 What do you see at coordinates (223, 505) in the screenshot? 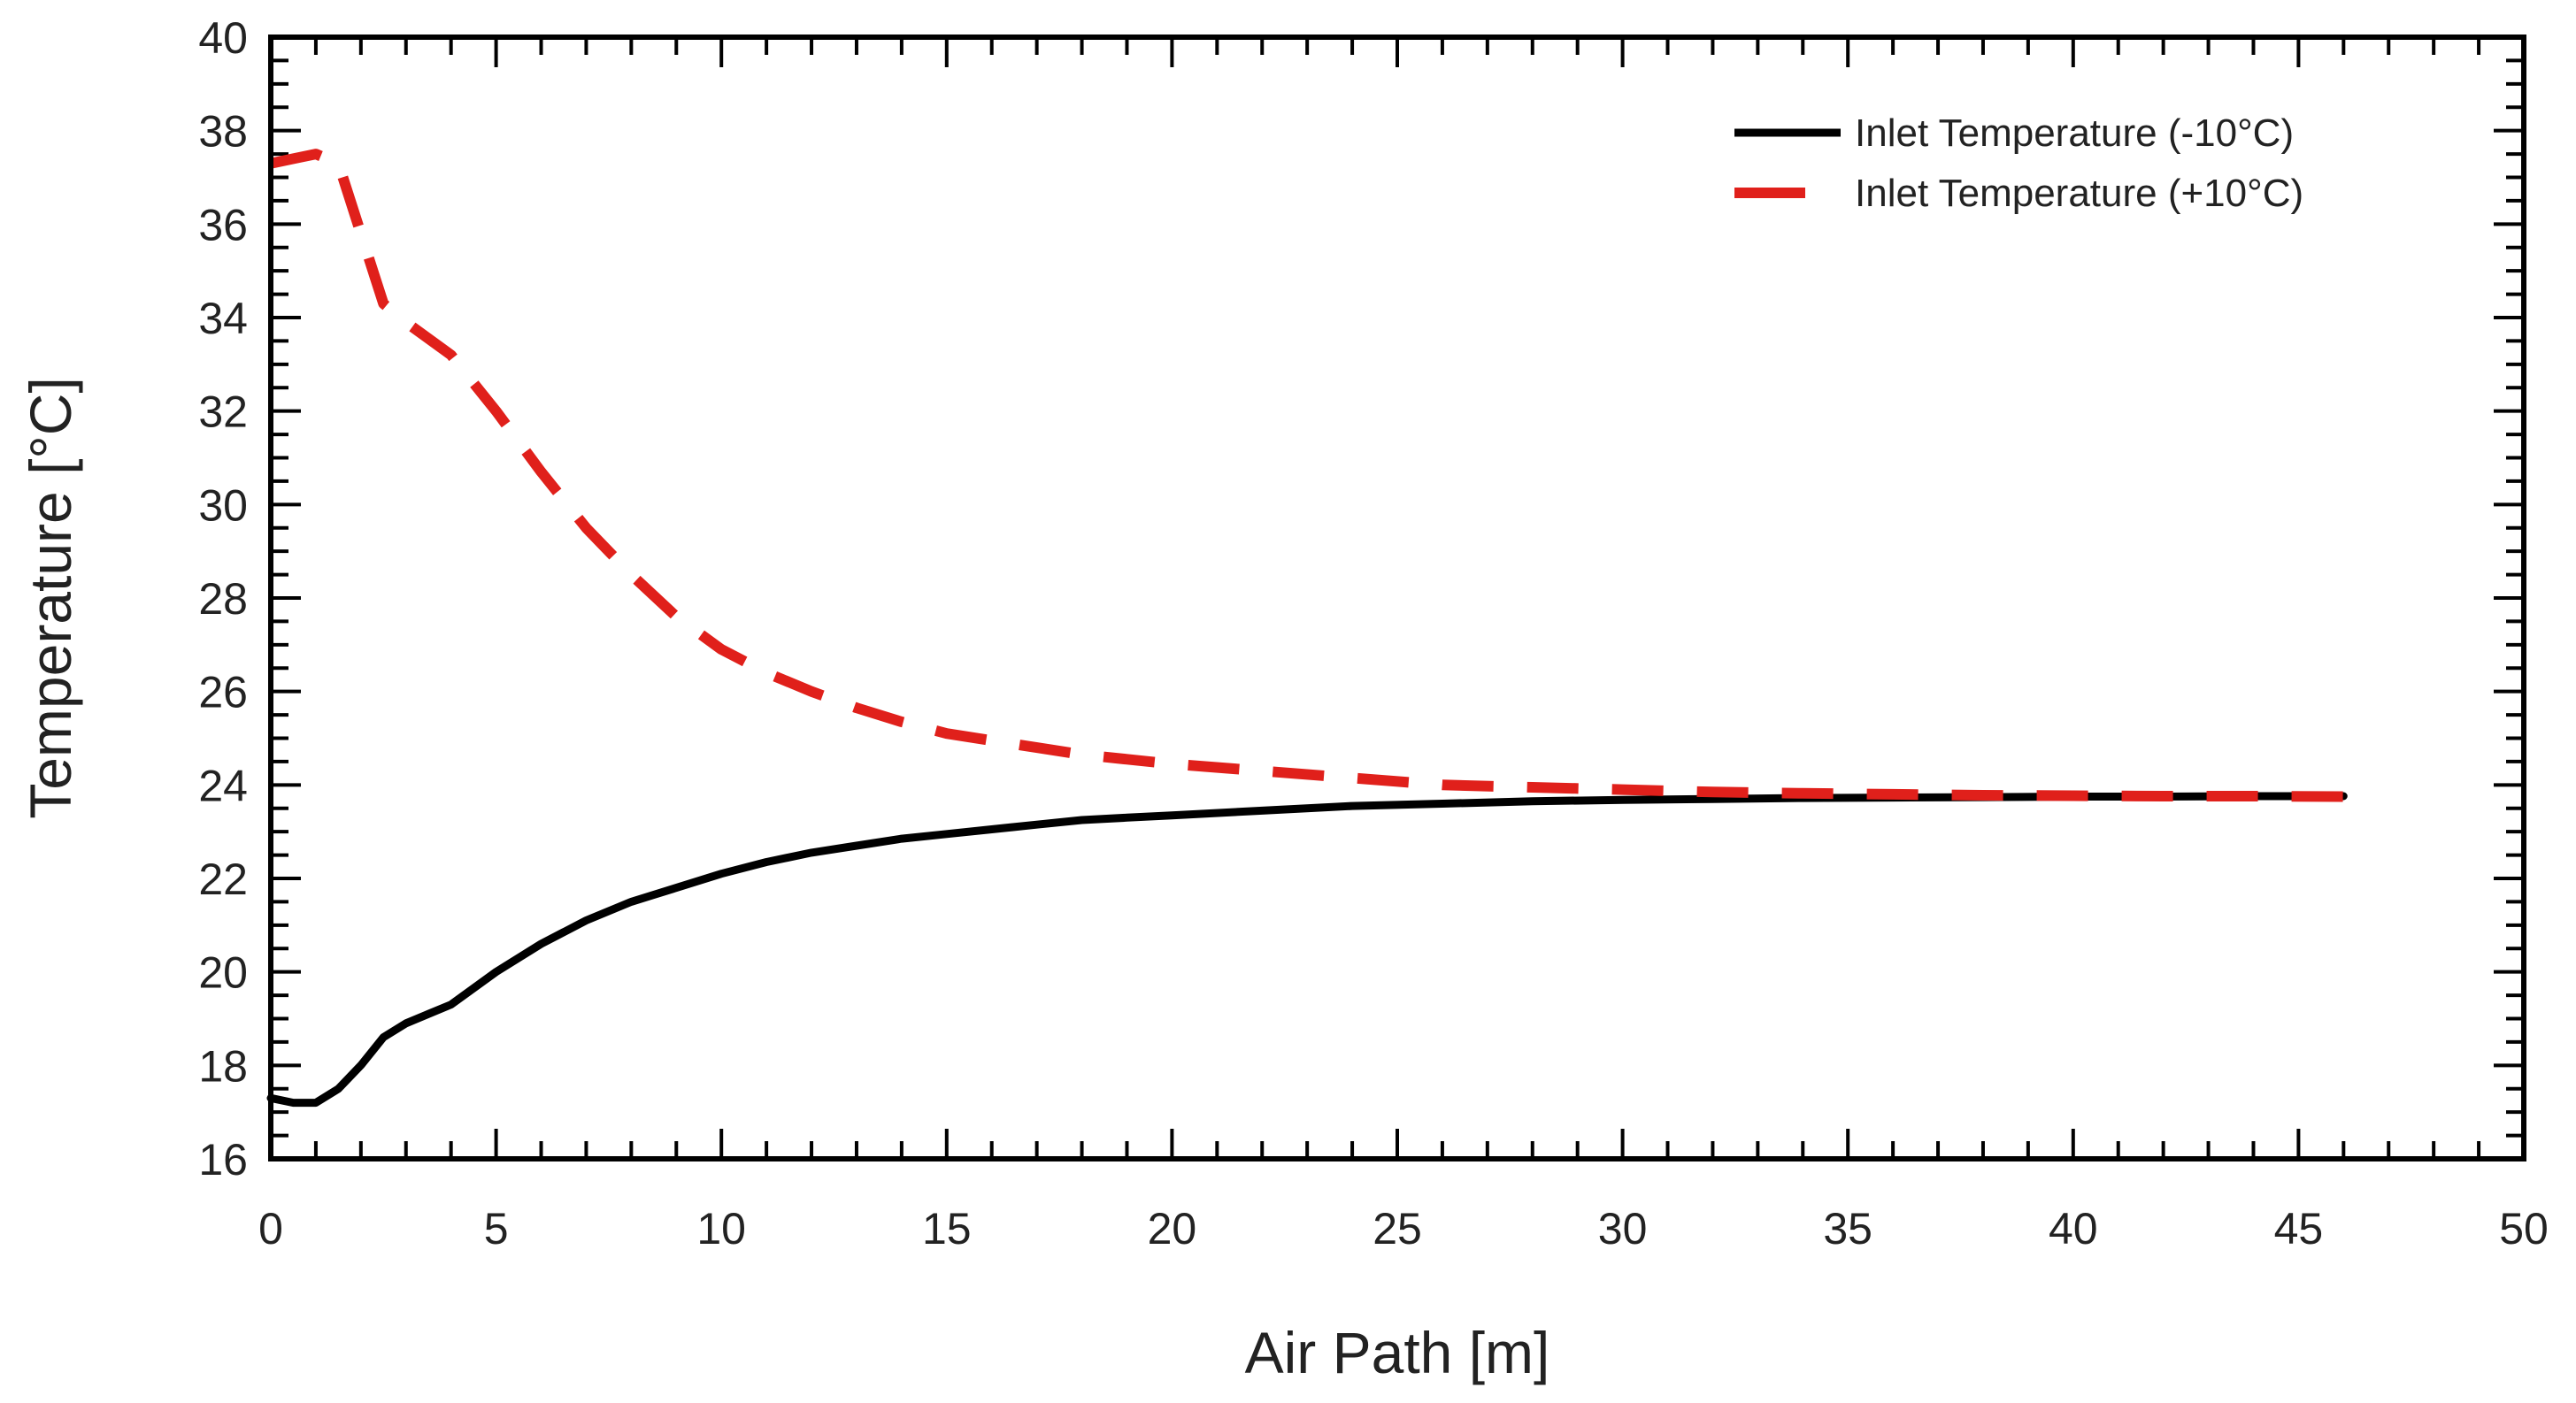
I see `y-tick-label: 30` at bounding box center [223, 505].